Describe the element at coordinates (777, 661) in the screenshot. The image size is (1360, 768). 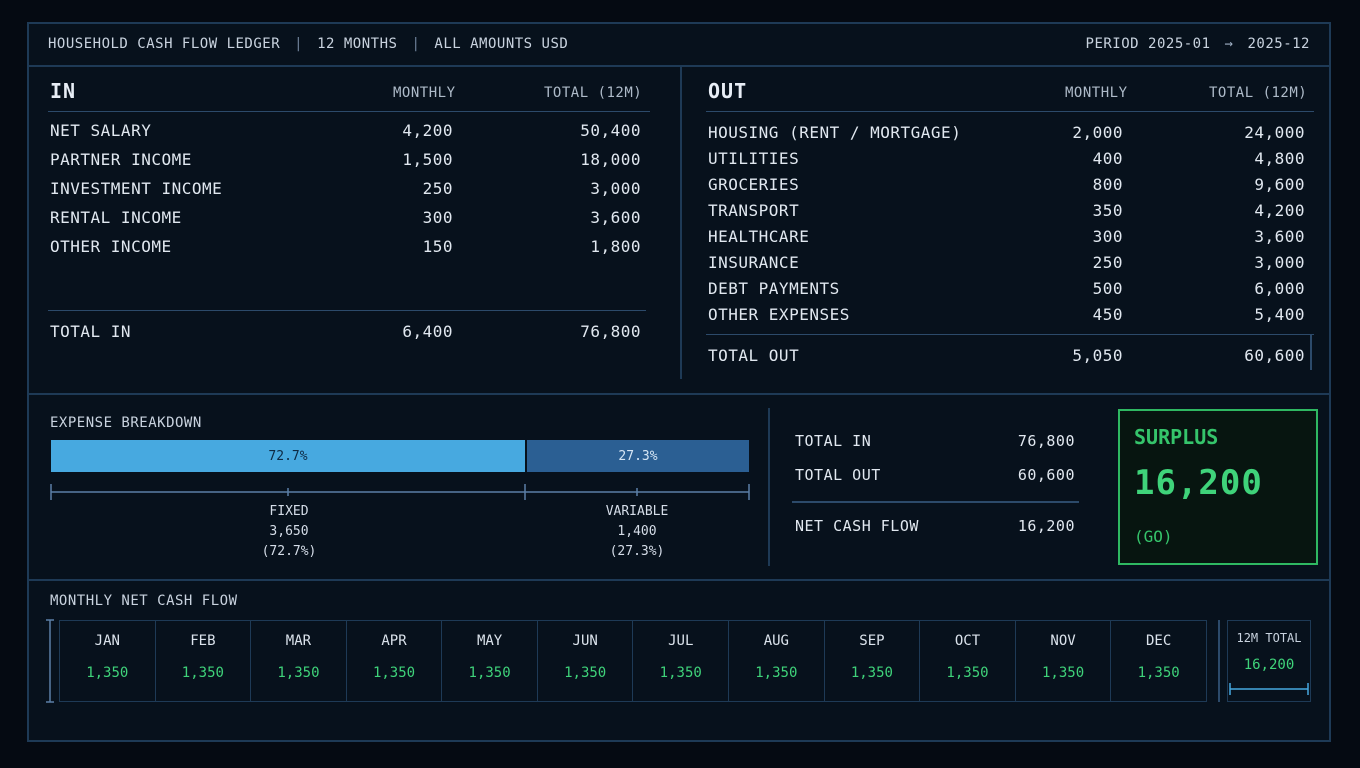
I see `month-cell: AUG 1,350` at that location.